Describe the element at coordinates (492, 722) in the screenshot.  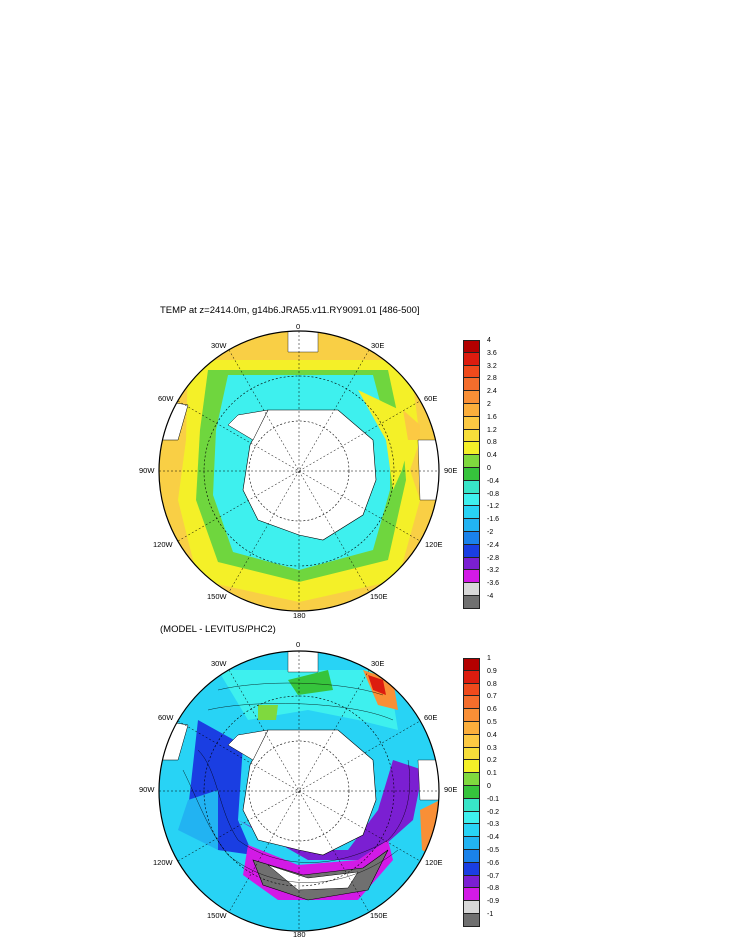
I see `colorbar-tick-label: 0.5` at that location.